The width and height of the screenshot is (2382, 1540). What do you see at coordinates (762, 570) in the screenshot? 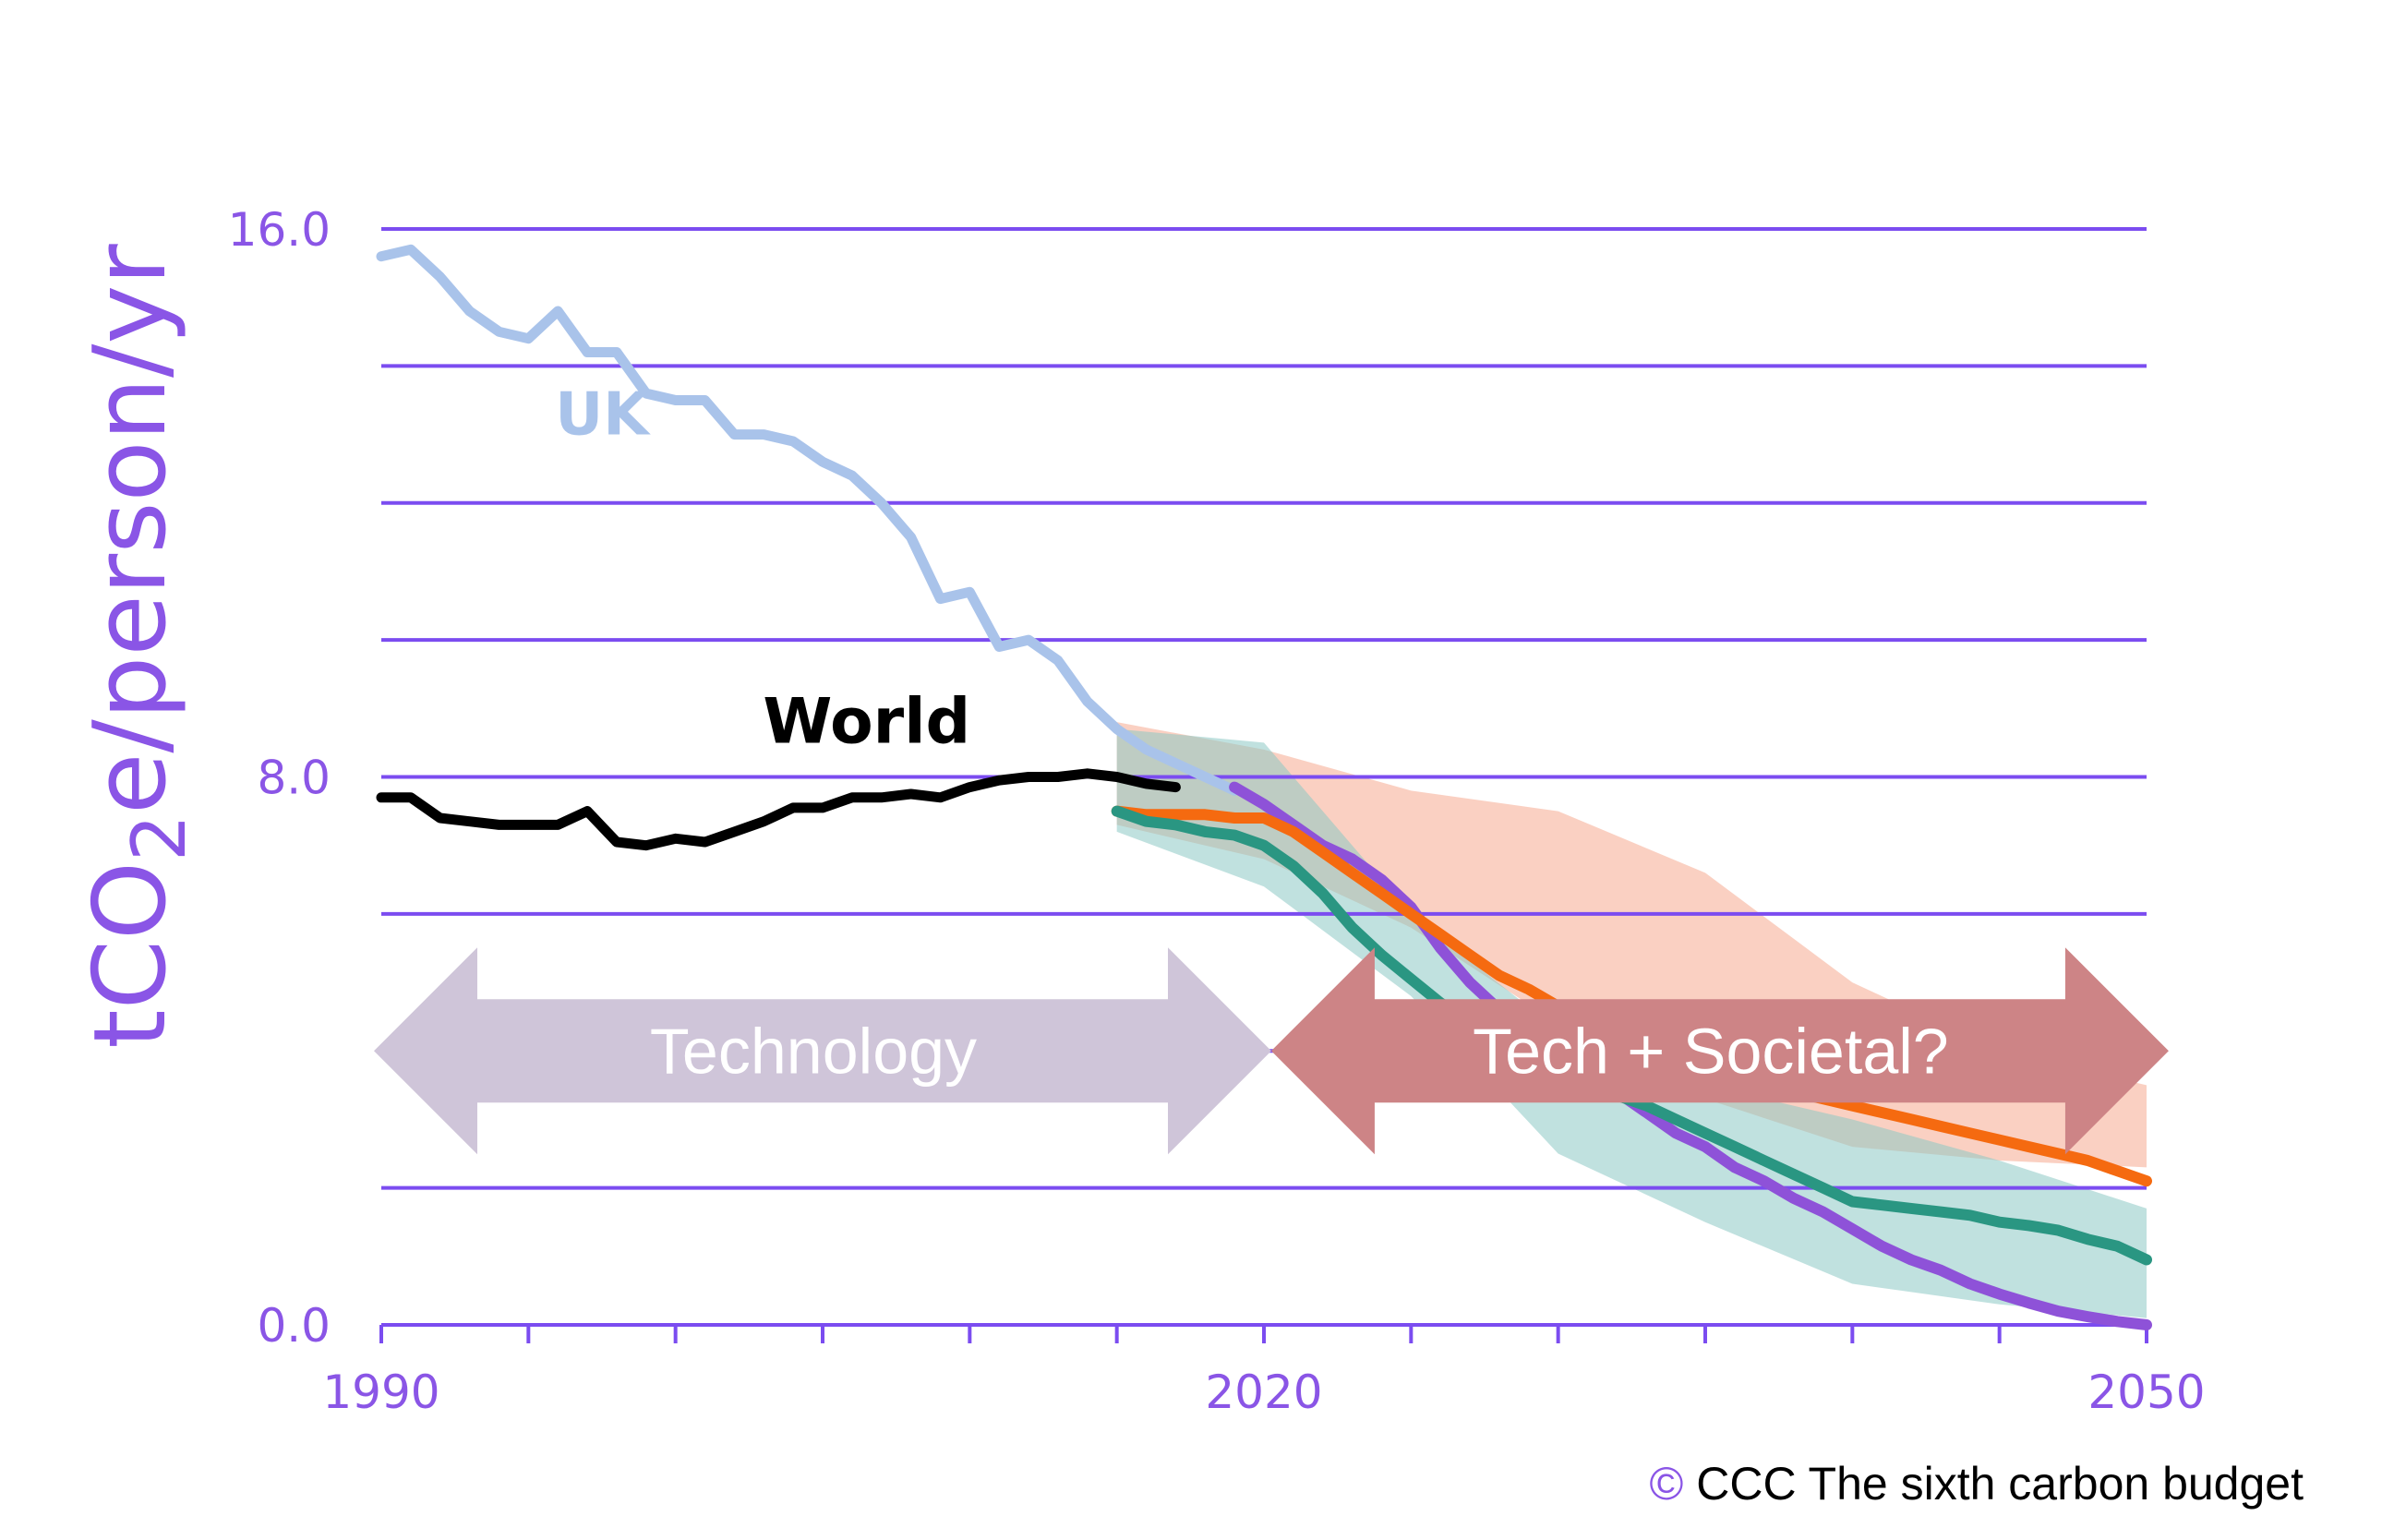
I see `chart-labels: UK World` at bounding box center [762, 570].